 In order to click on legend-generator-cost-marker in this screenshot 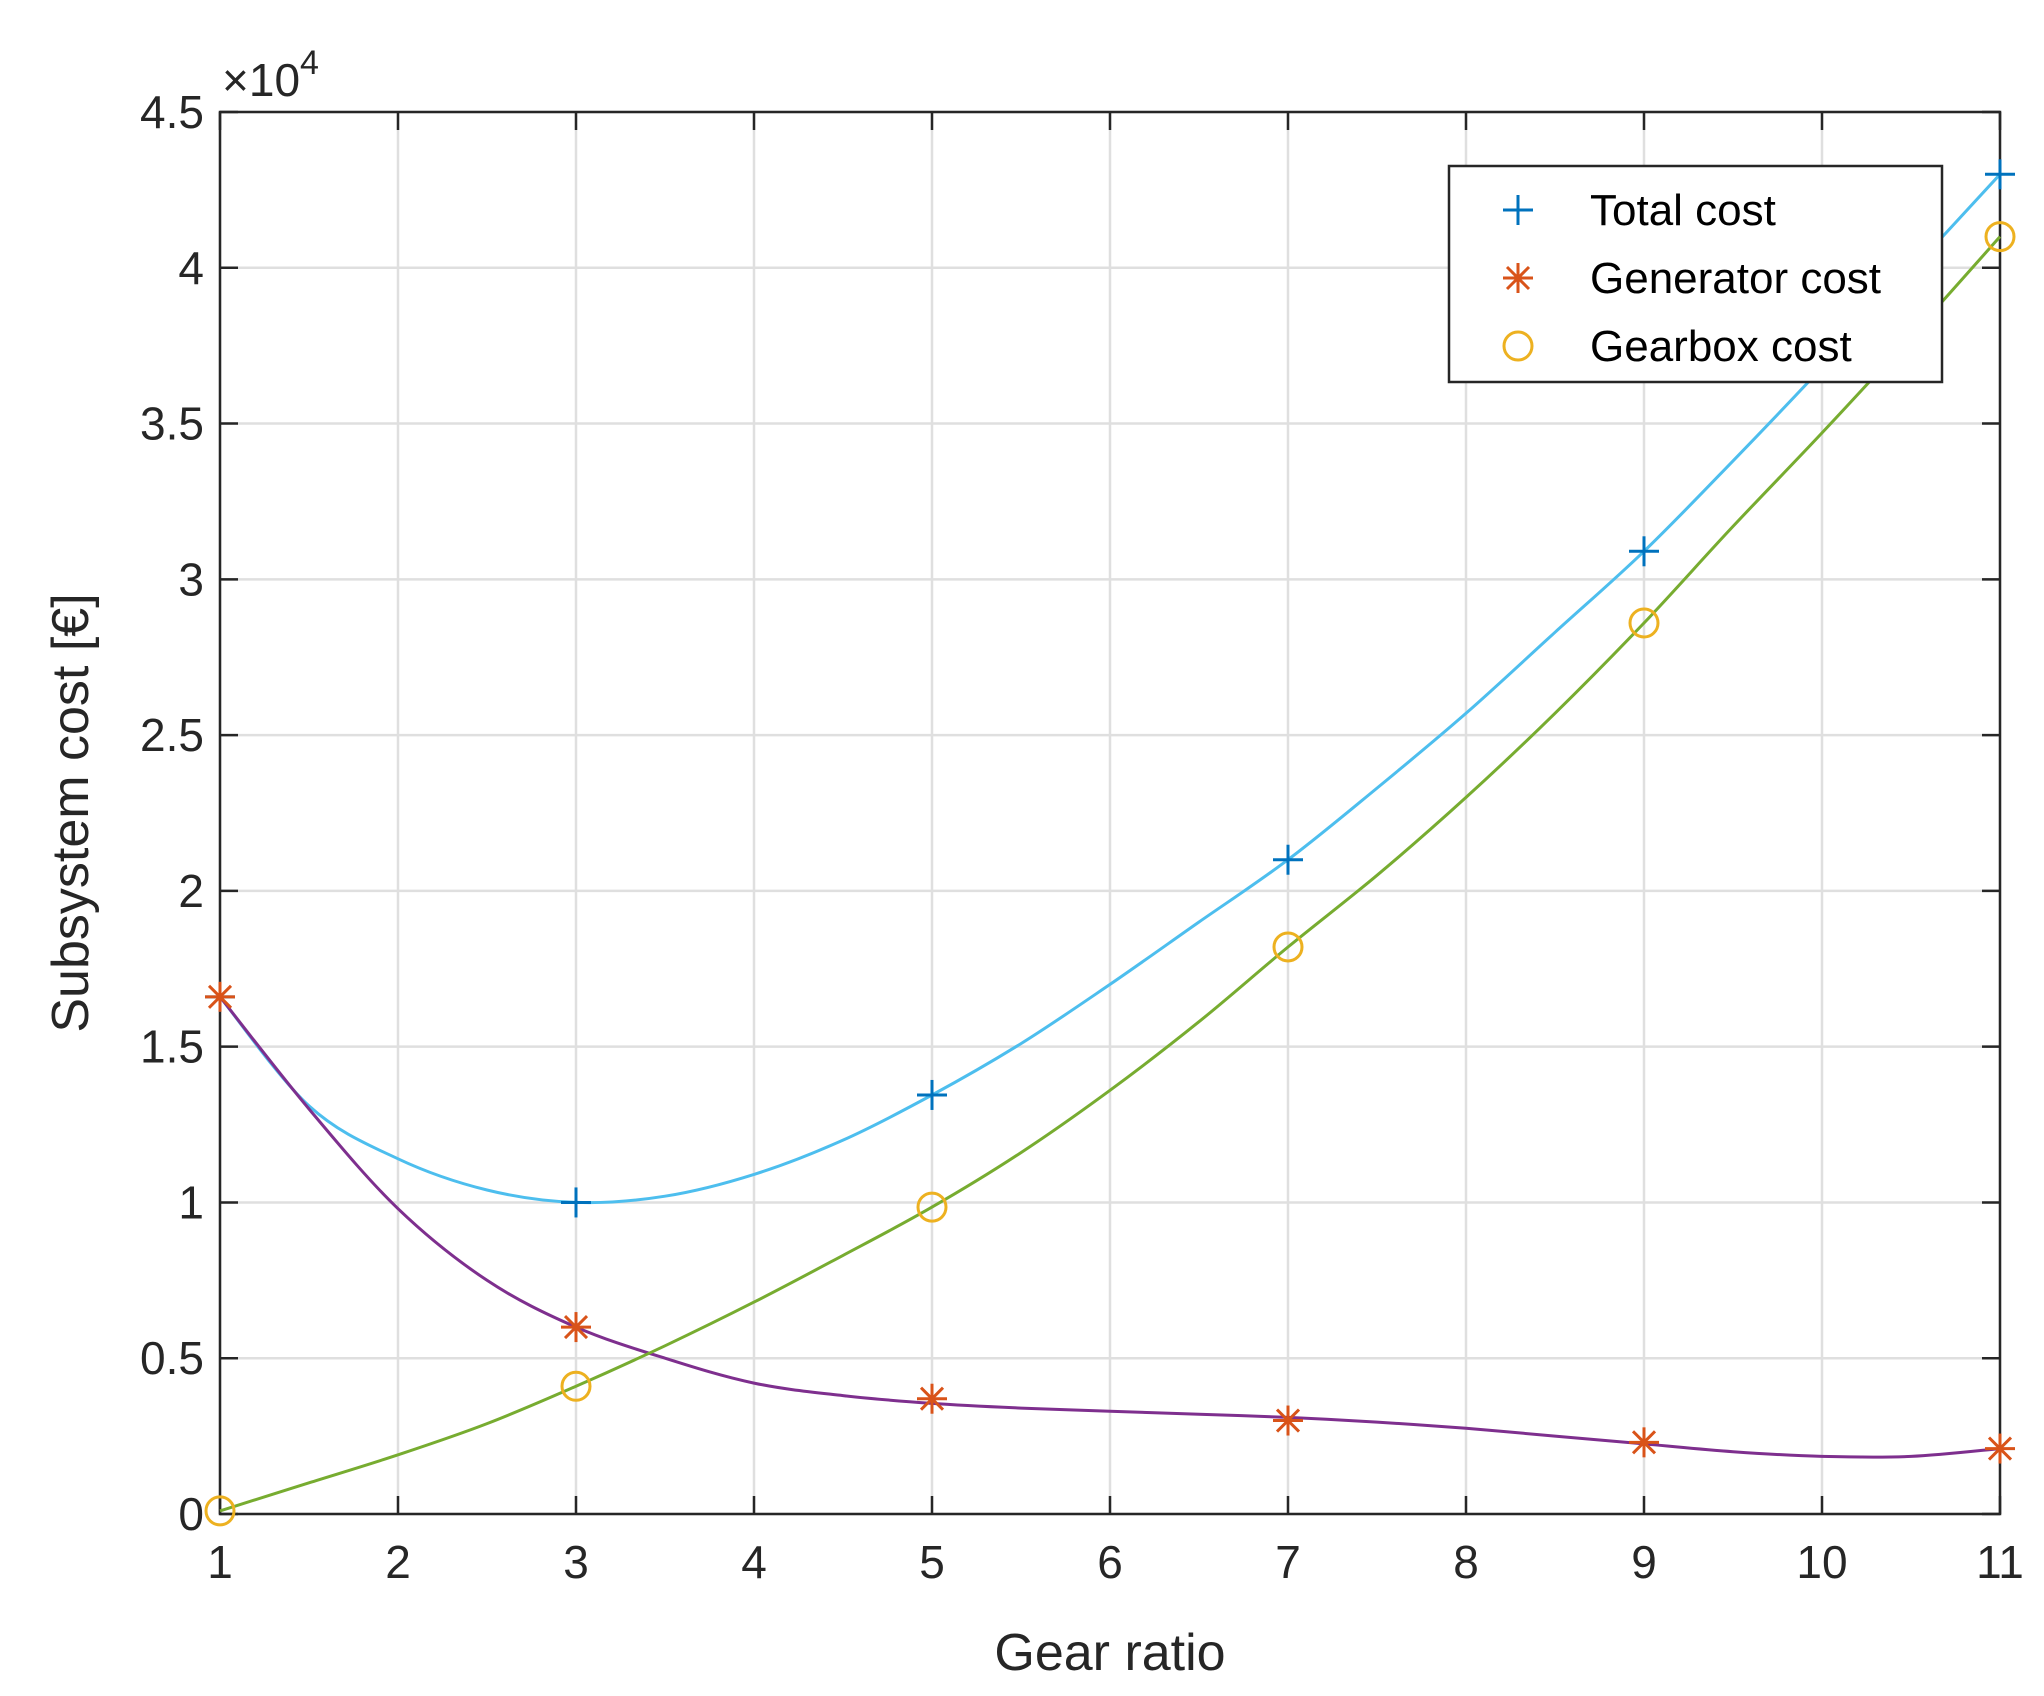, I will do `click(1518, 278)`.